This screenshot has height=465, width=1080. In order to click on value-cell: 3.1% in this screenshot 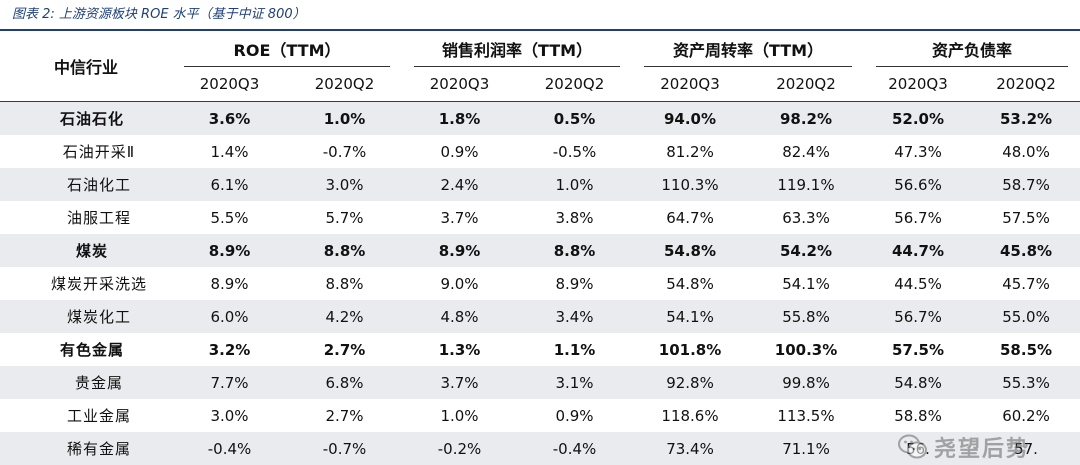, I will do `click(574, 382)`.